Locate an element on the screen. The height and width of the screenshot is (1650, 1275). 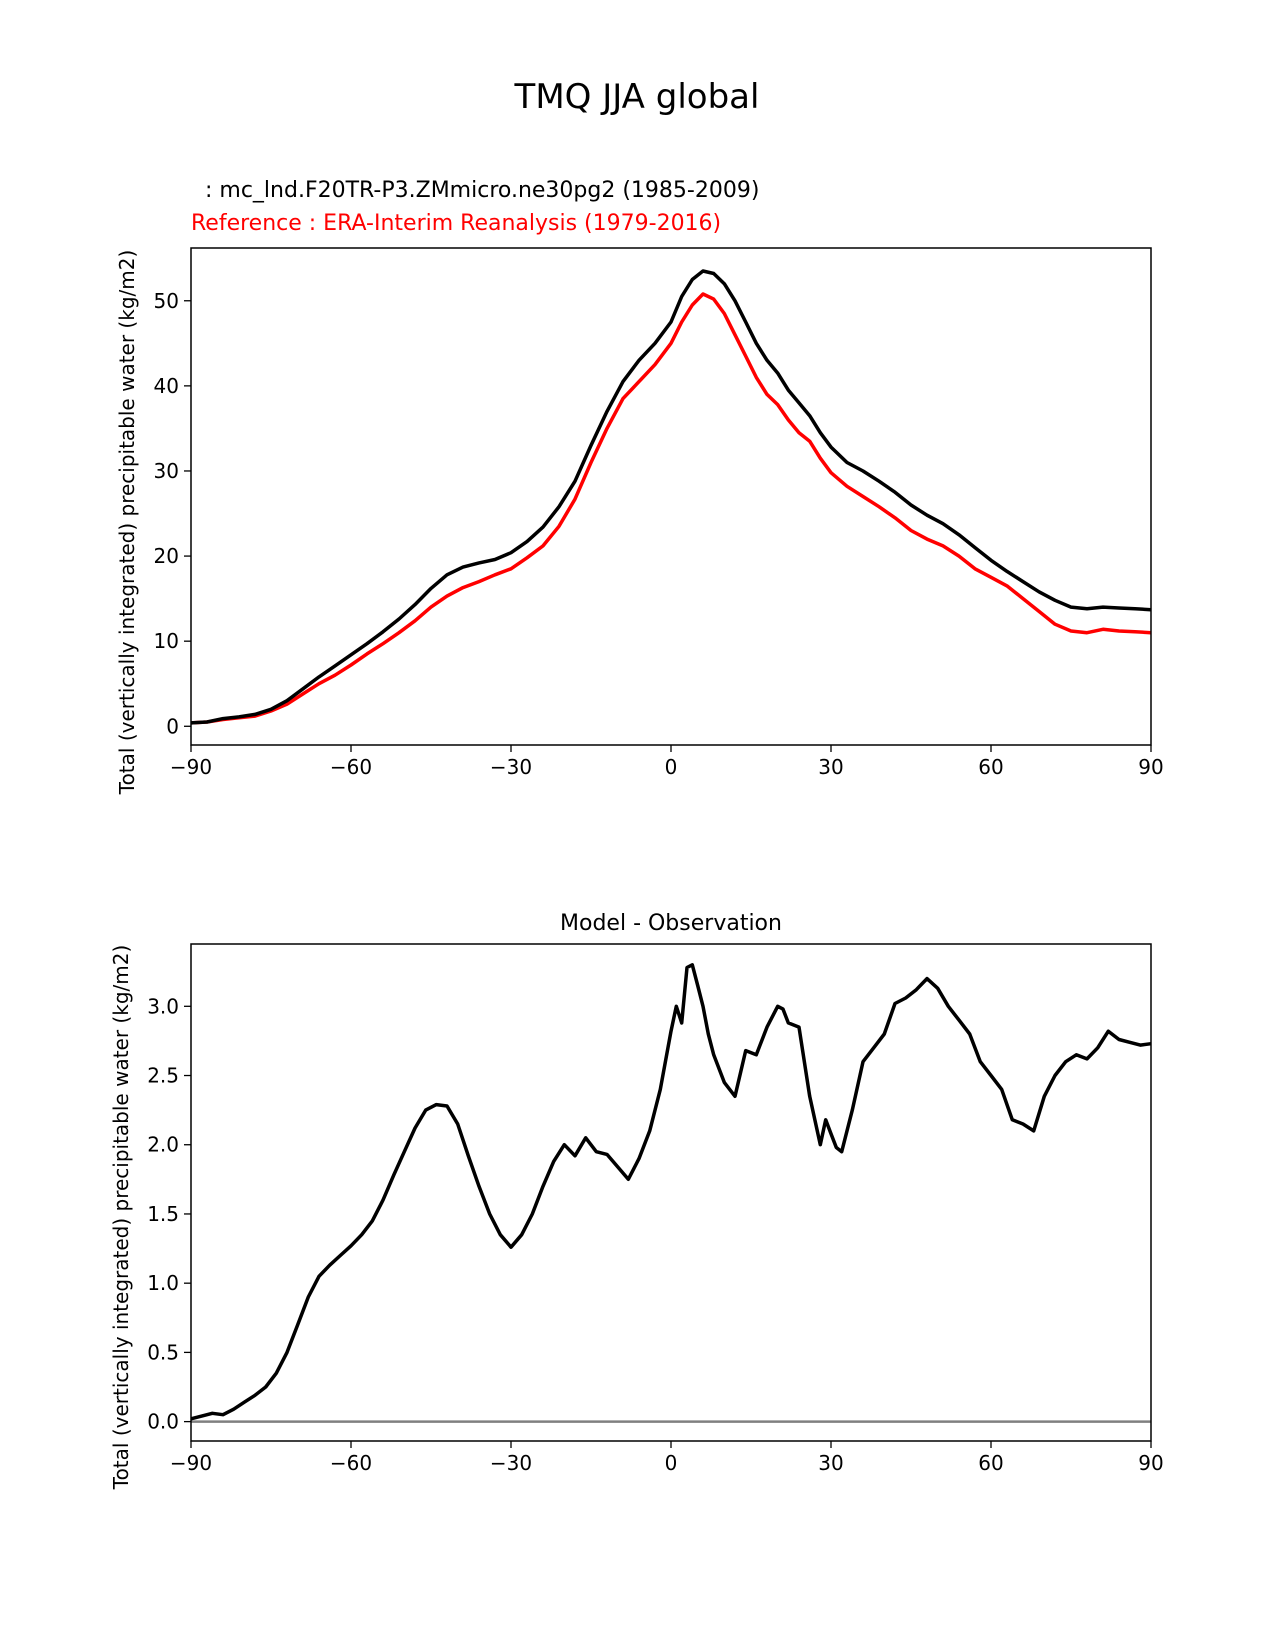
bottom-ytick-label: 0.0 is located at coordinates (163, 1422).